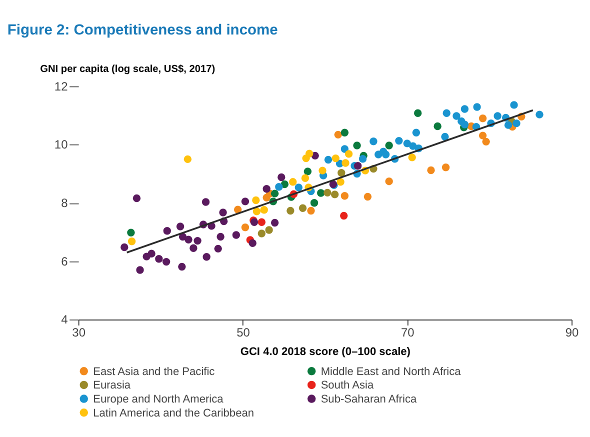 This screenshot has height=437, width=590. What do you see at coordinates (243, 333) in the screenshot?
I see `x-tick-label: 50` at bounding box center [243, 333].